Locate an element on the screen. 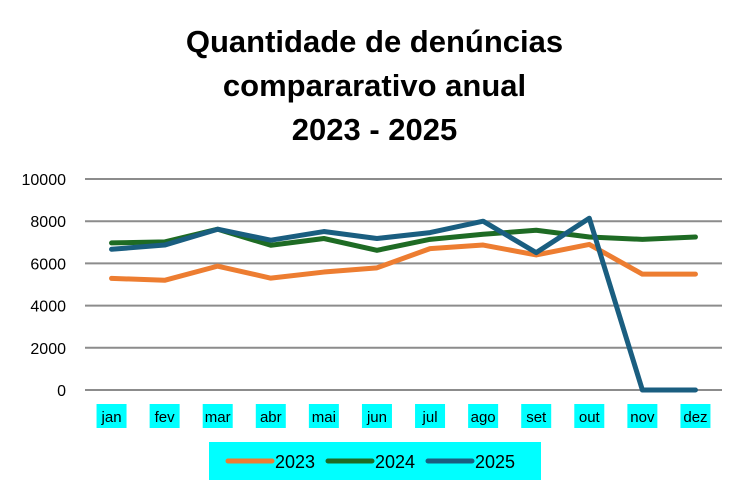  x-tick-label: nov is located at coordinates (642, 417).